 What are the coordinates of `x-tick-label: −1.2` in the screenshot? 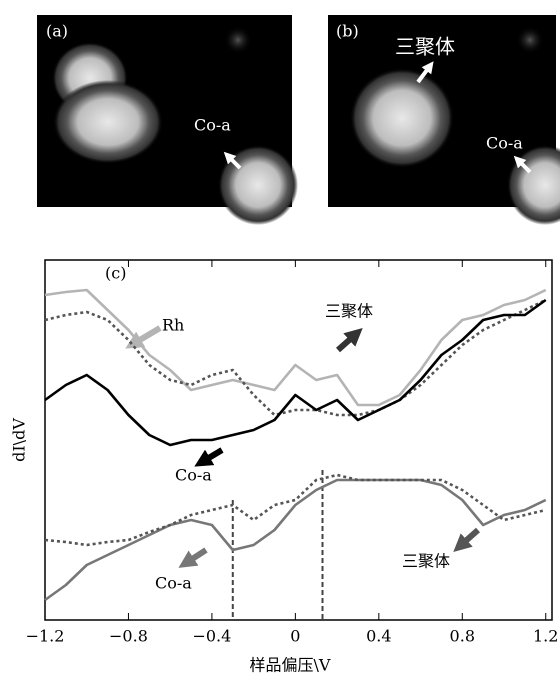 It's located at (45, 636).